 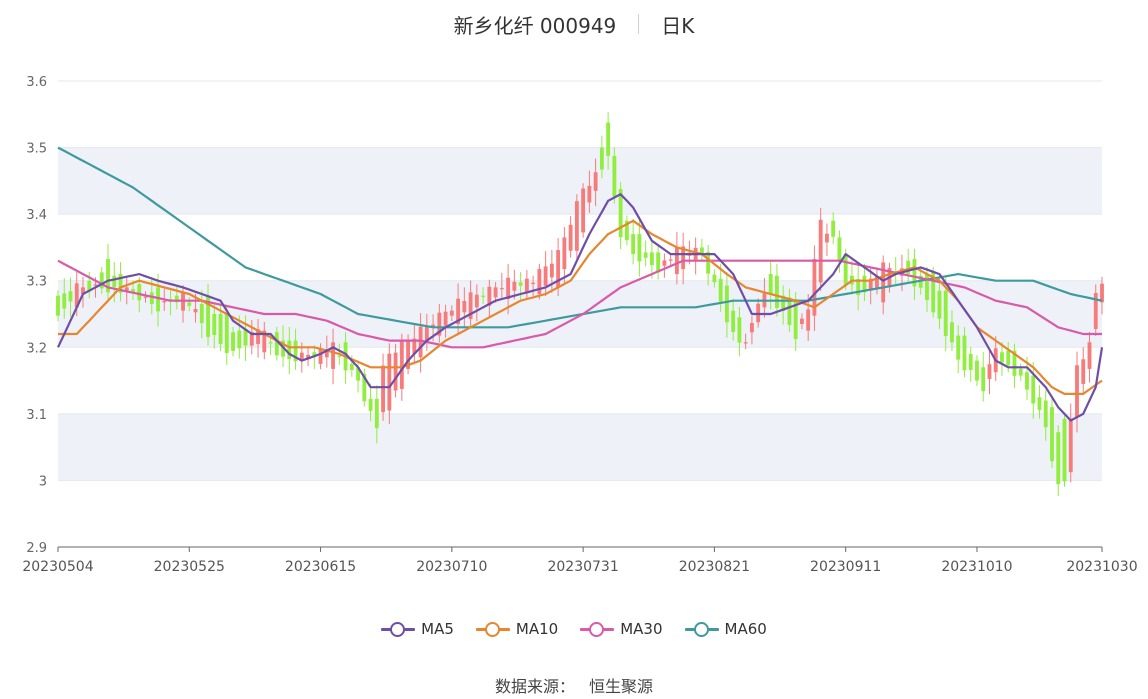 What do you see at coordinates (398, 629) in the screenshot?
I see `ma5-legend-icon` at bounding box center [398, 629].